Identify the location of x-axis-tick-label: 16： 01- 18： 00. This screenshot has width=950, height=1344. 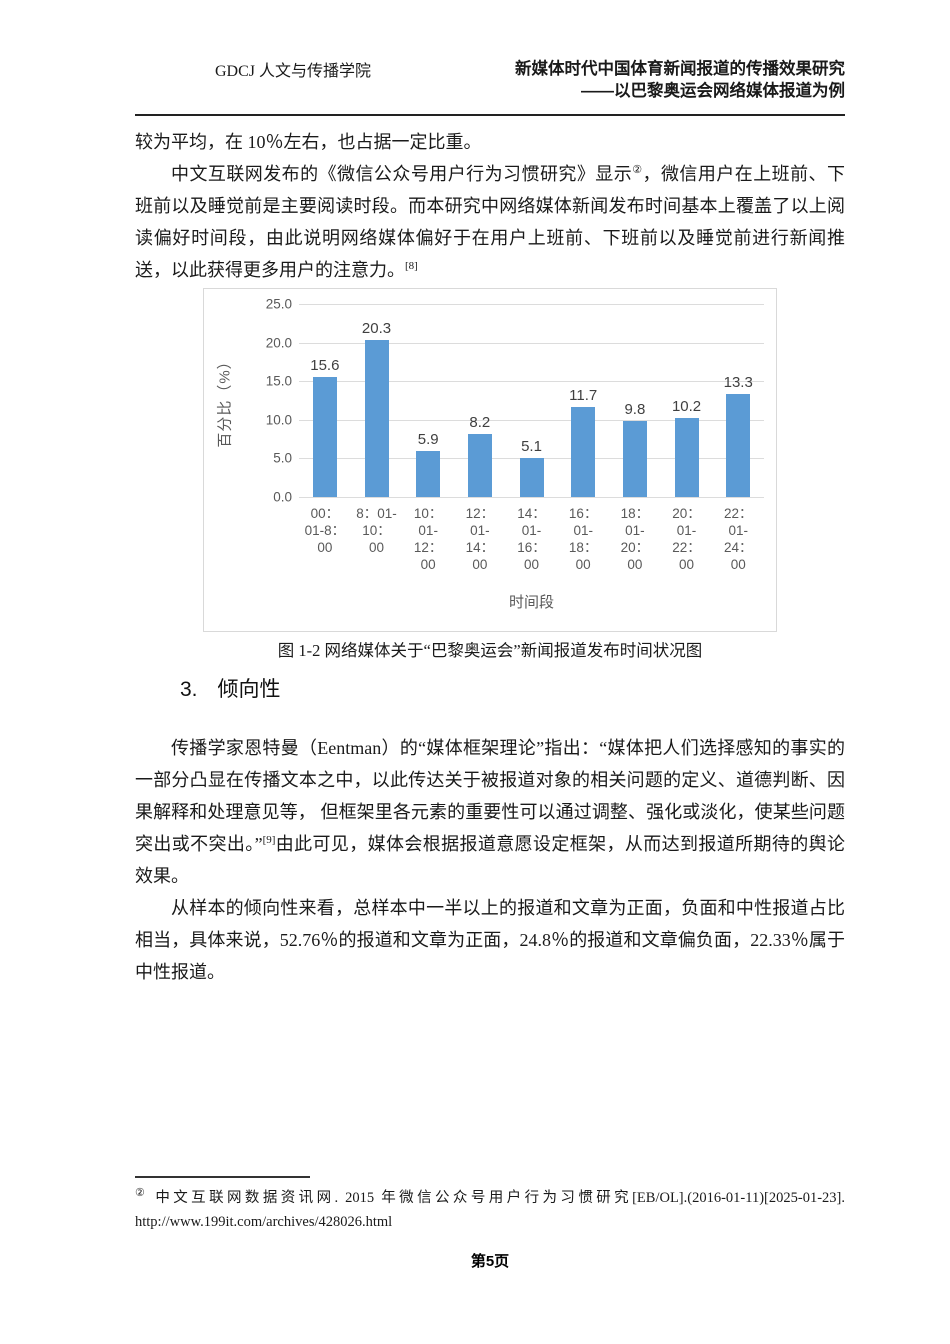
(583, 539).